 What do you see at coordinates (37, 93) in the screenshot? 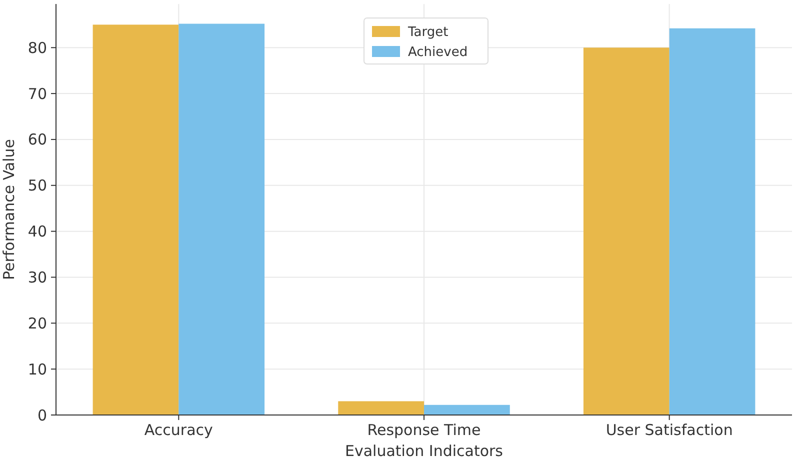
I see `y-tick-label: 70` at bounding box center [37, 93].